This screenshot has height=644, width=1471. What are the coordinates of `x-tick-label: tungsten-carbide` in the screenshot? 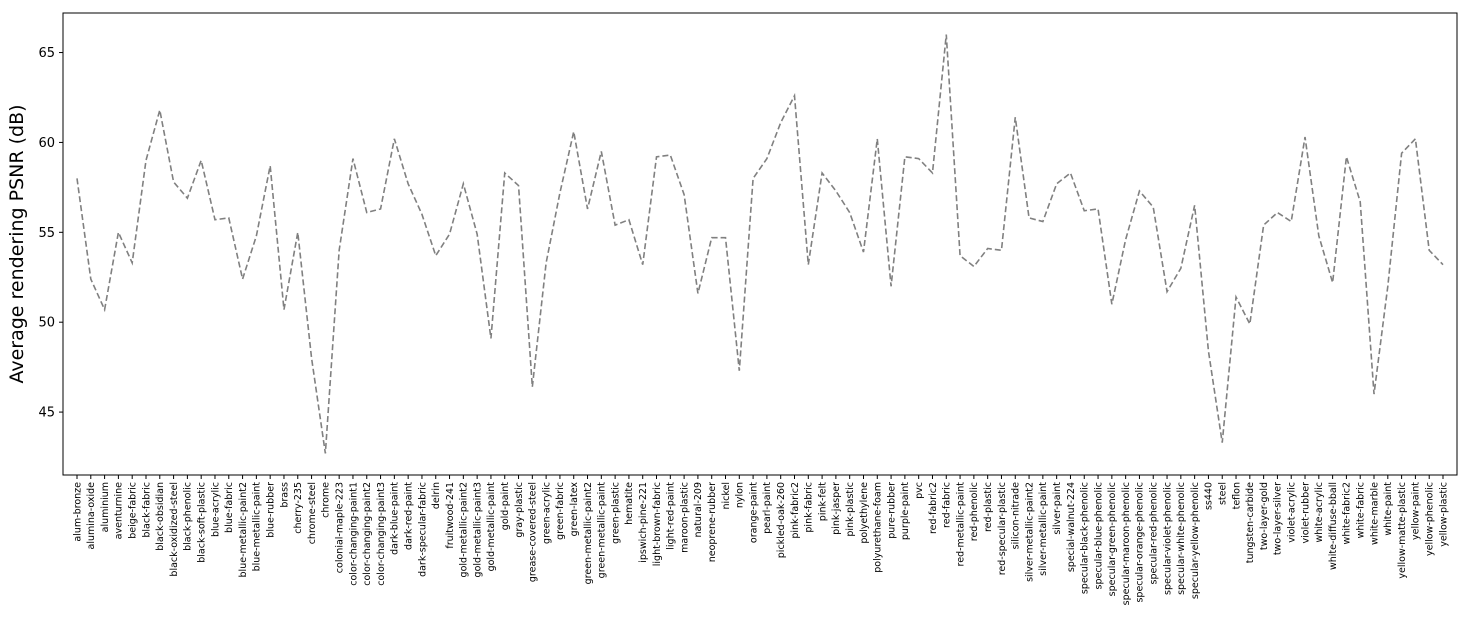 It's located at (1250, 522).